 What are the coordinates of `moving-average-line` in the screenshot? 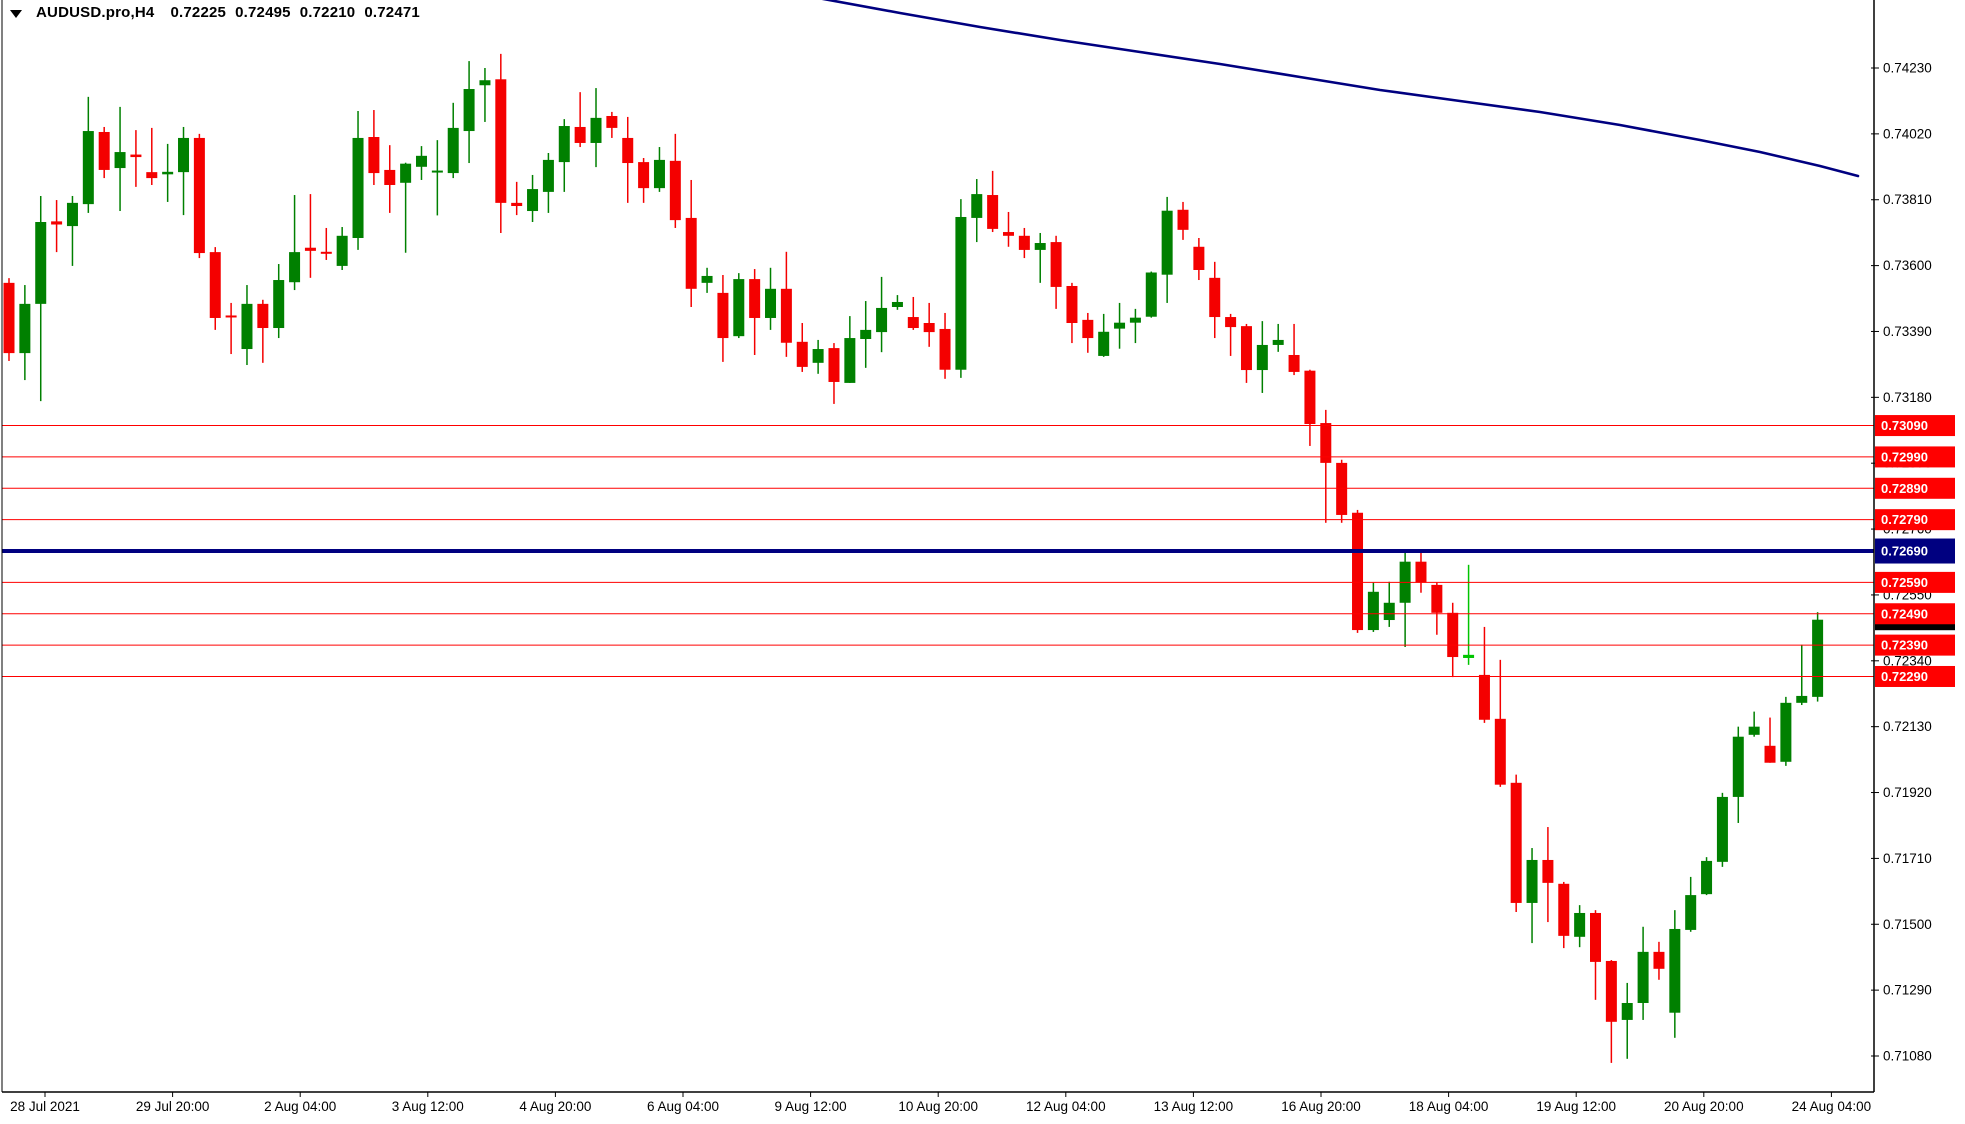 It's located at (1339, 89).